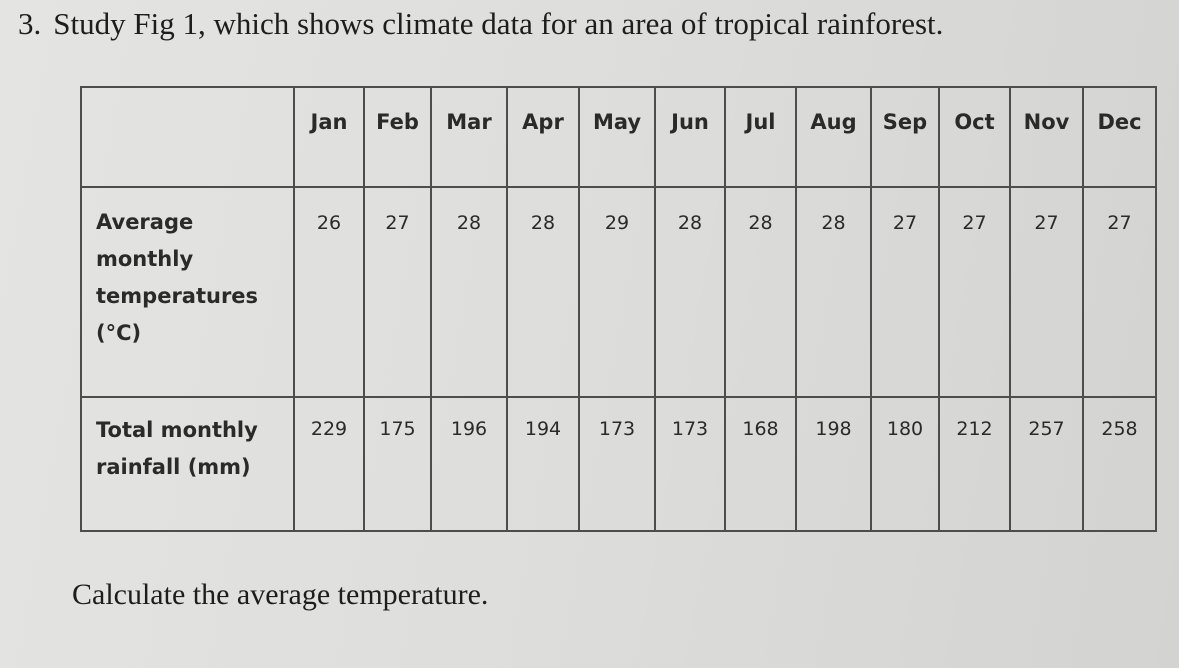 This screenshot has width=1179, height=668. What do you see at coordinates (974, 464) in the screenshot?
I see `rainfall-cell: 212` at bounding box center [974, 464].